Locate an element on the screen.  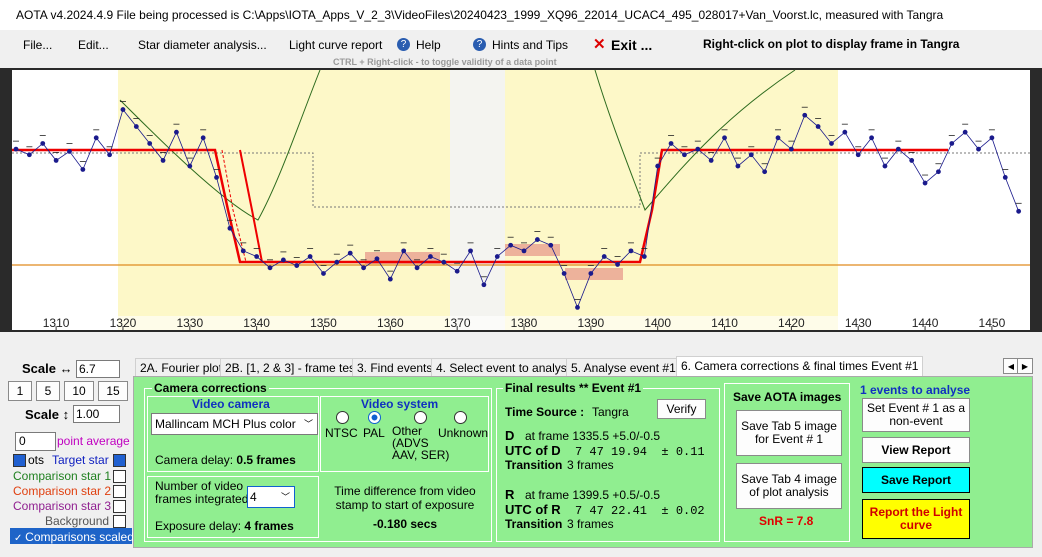
scale-button: 10 is located at coordinates (79, 391).